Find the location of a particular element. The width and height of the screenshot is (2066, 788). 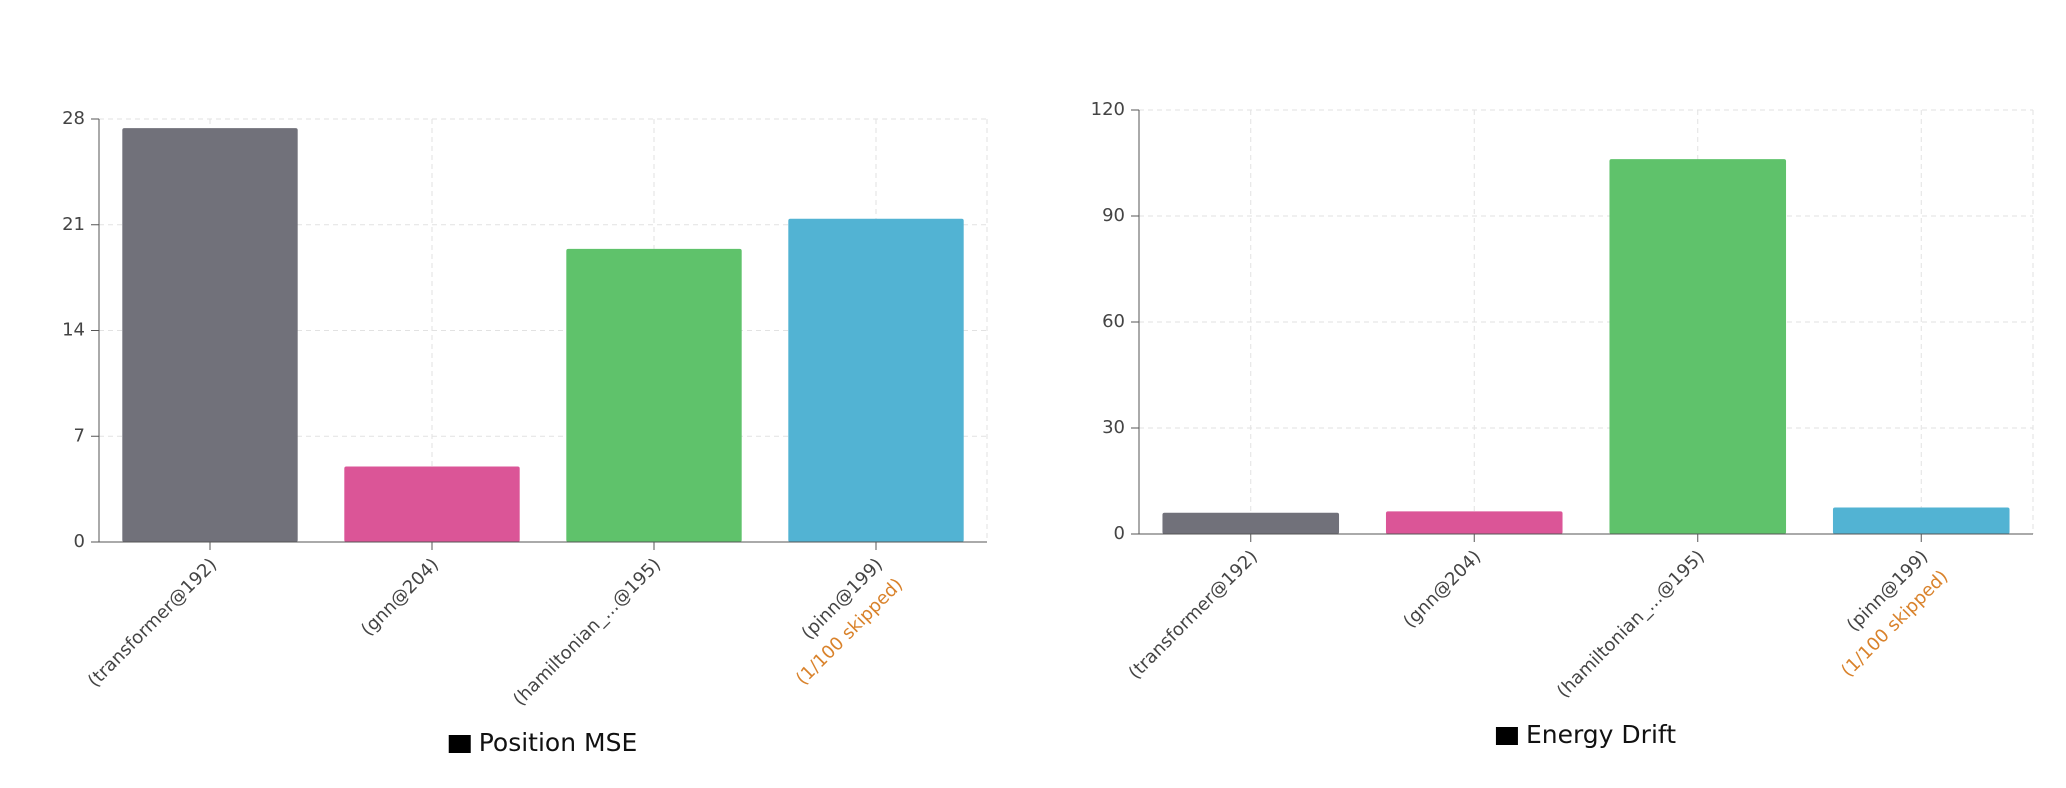

y-tick-label: 28 is located at coordinates (73, 118).